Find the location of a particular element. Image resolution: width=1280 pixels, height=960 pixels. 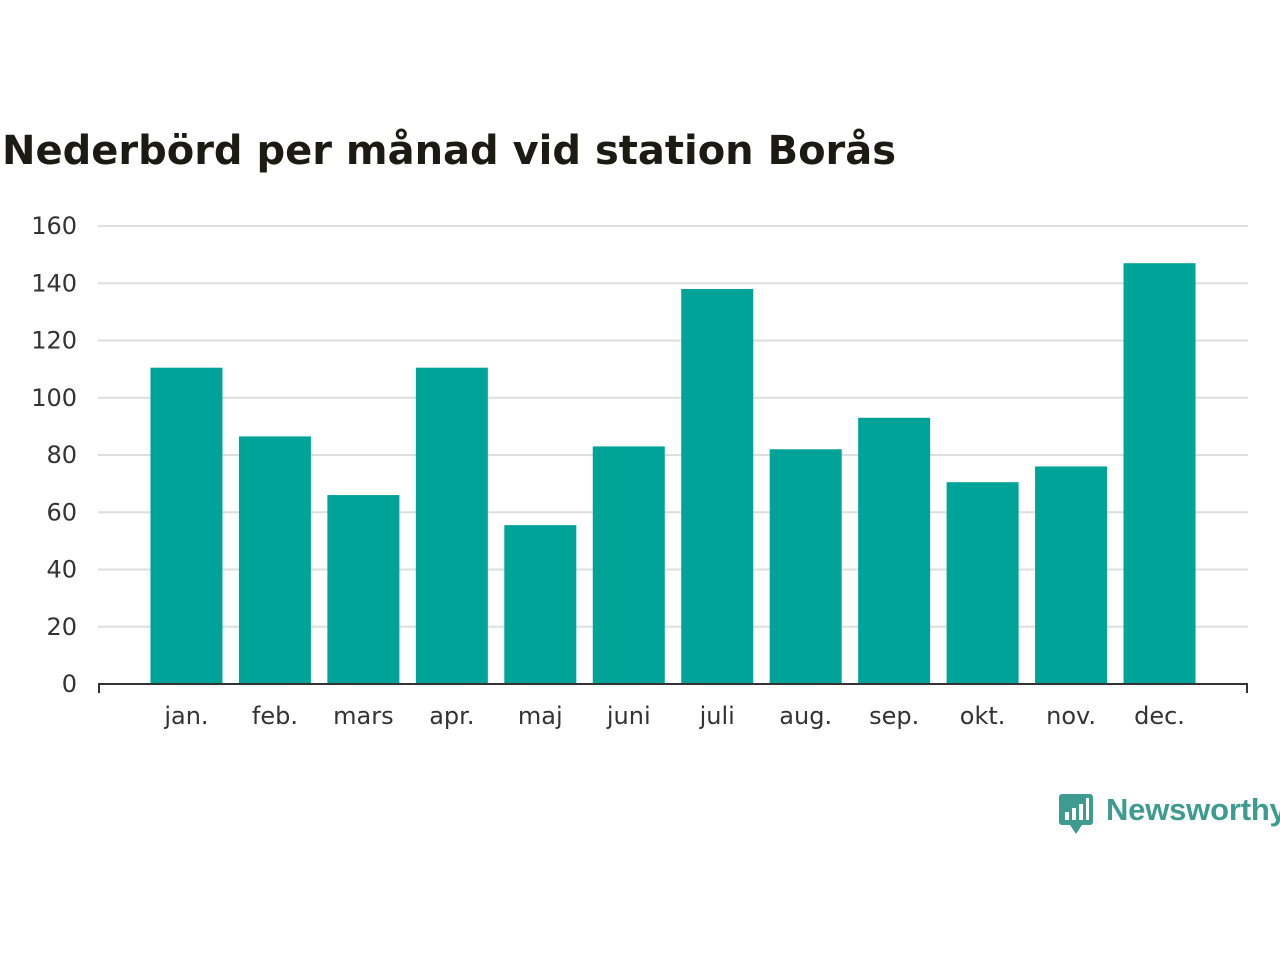

y-tick-label: 40 is located at coordinates (61, 570).